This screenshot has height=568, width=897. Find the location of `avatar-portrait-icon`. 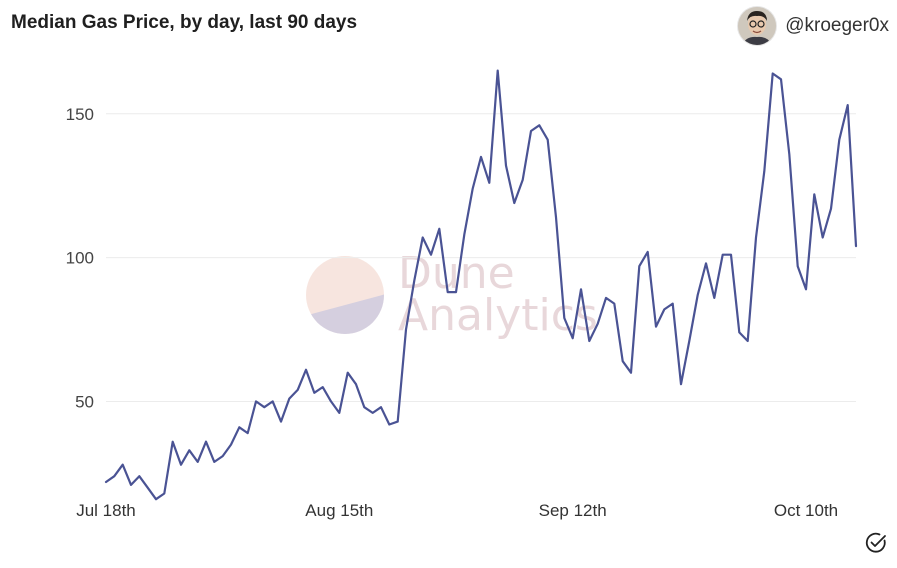

avatar-portrait-icon is located at coordinates (757, 26).